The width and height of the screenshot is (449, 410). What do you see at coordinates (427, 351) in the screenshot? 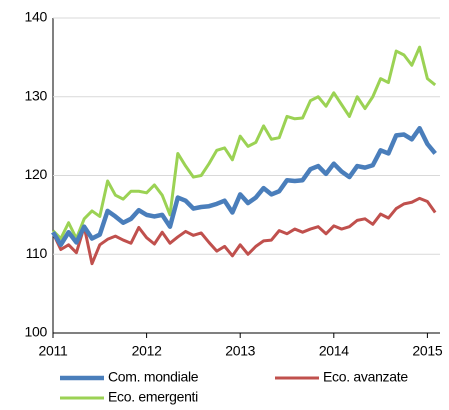
I see `x-tick-label: 2015` at bounding box center [427, 351].